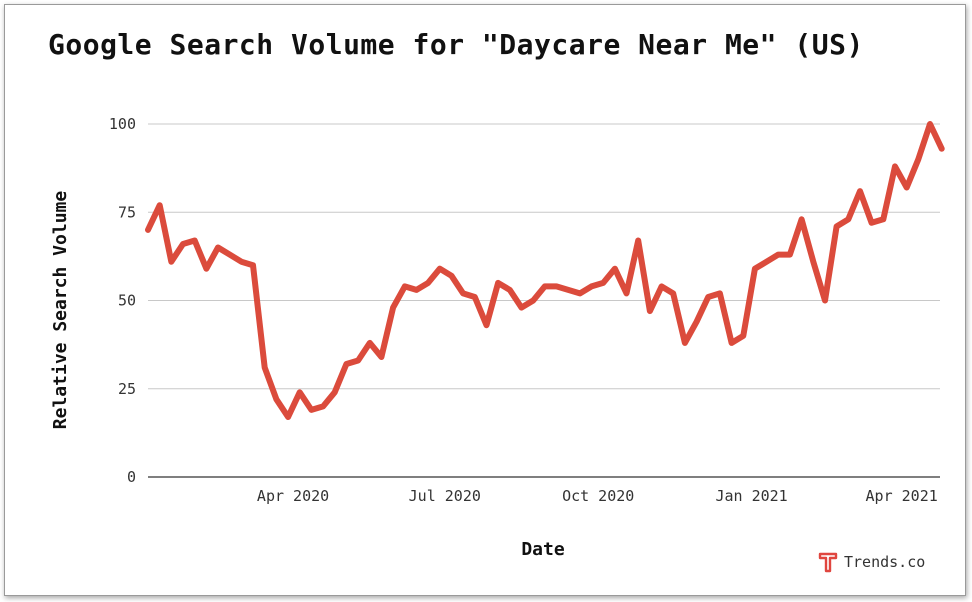 This screenshot has width=972, height=602. I want to click on x-tick-labels: Apr 2020 Jul 2020 Oct 2020 Jan 2021 Apr 2021, so click(597, 496).